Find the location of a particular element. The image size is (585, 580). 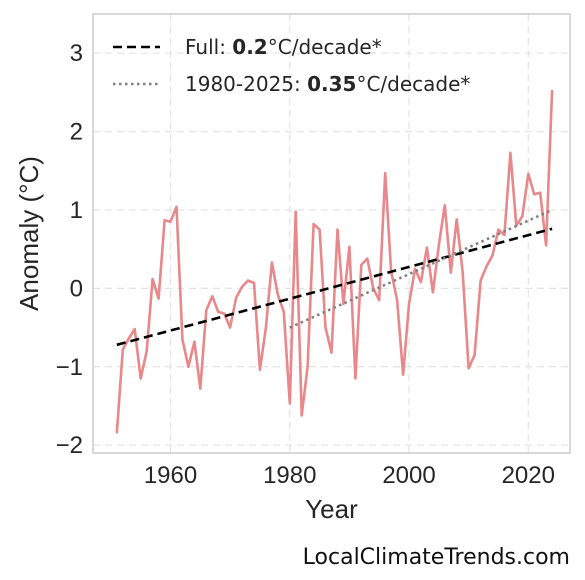

y-axis-label: Anomaly (°C) is located at coordinates (29, 233).